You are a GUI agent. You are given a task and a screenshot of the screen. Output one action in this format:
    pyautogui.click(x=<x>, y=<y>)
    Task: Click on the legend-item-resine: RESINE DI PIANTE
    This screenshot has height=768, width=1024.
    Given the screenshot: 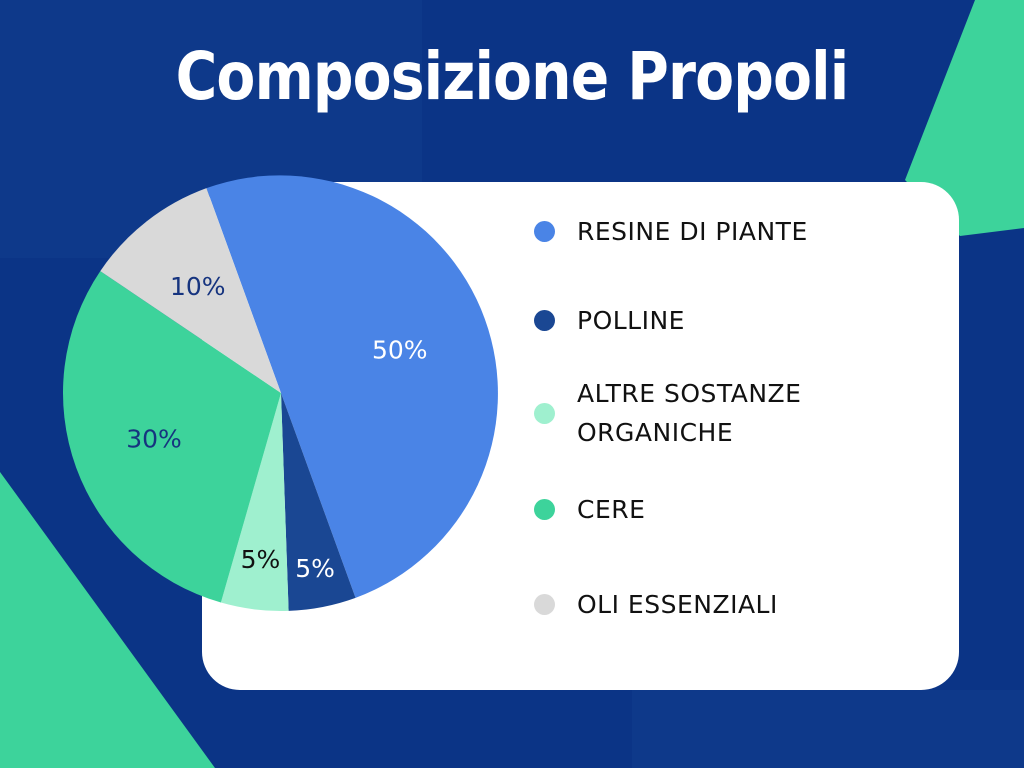 What is the action you would take?
    pyautogui.click(x=690, y=231)
    